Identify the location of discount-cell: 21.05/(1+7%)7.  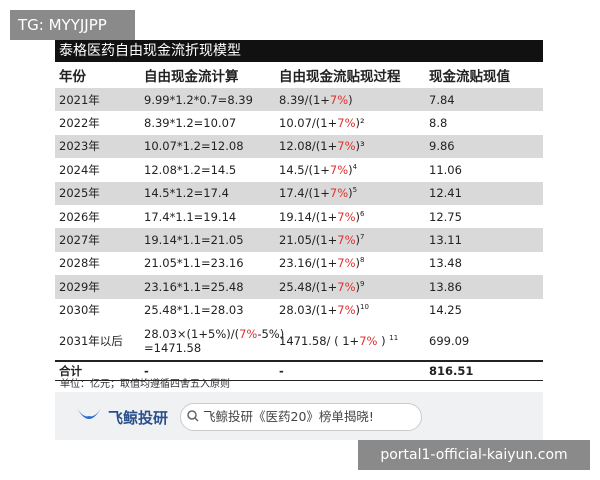
(350, 240).